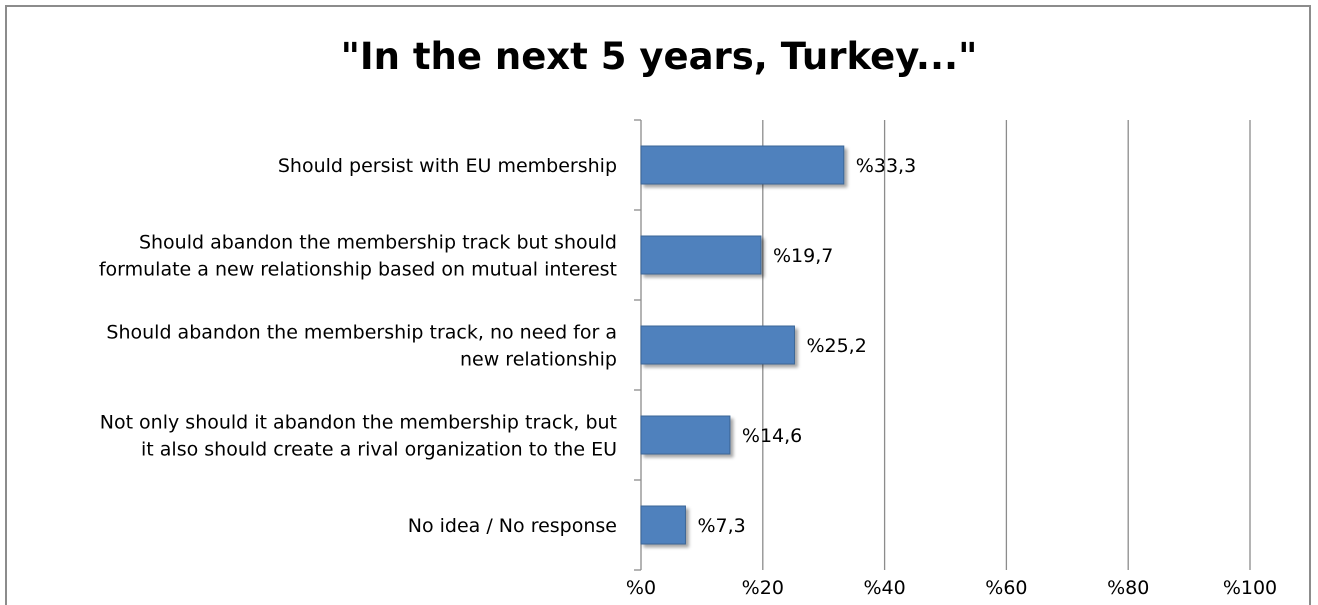  I want to click on category-label-line: Should persist with EU membership, so click(447, 166).